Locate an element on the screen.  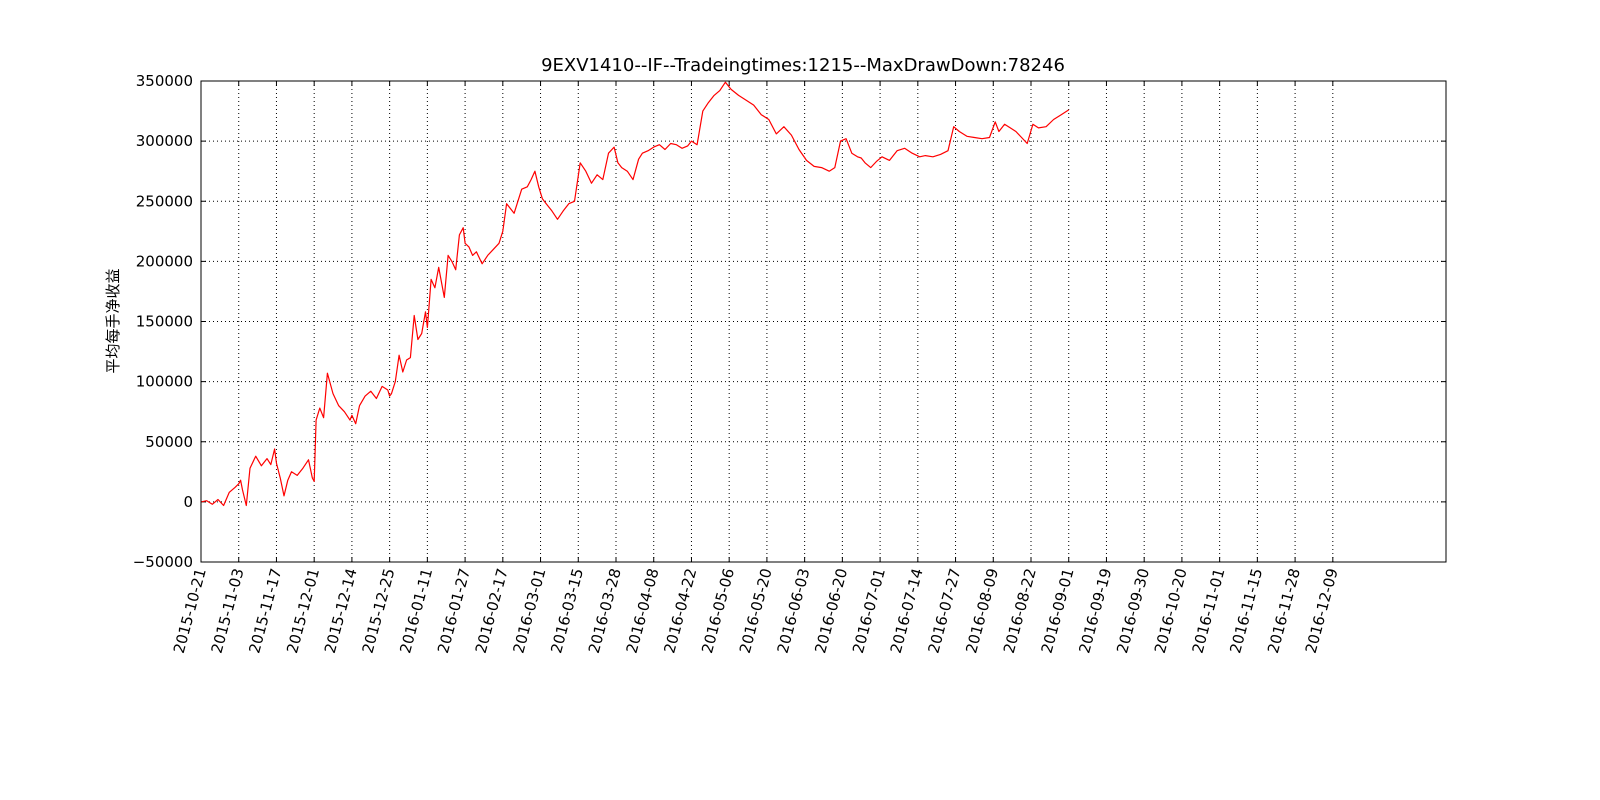
y-tick-label: 100000 is located at coordinates (164, 382).